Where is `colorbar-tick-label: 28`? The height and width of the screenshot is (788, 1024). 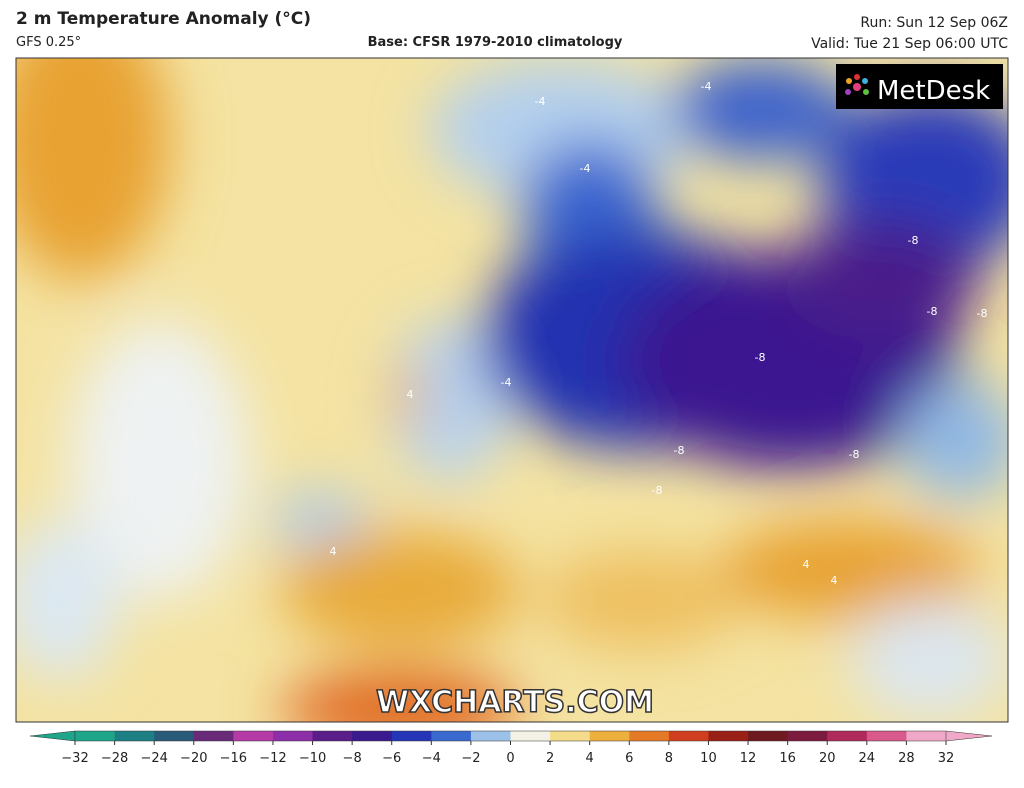
colorbar-tick-label: 28 is located at coordinates (906, 758).